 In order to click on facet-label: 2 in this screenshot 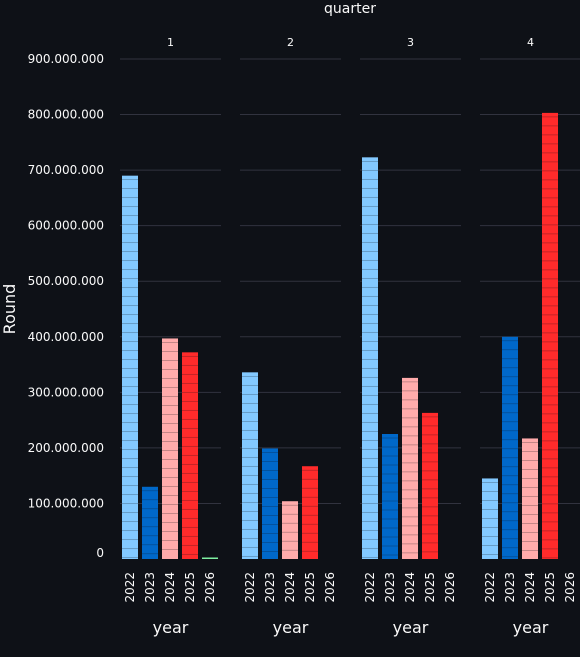, I will do `click(290, 42)`.